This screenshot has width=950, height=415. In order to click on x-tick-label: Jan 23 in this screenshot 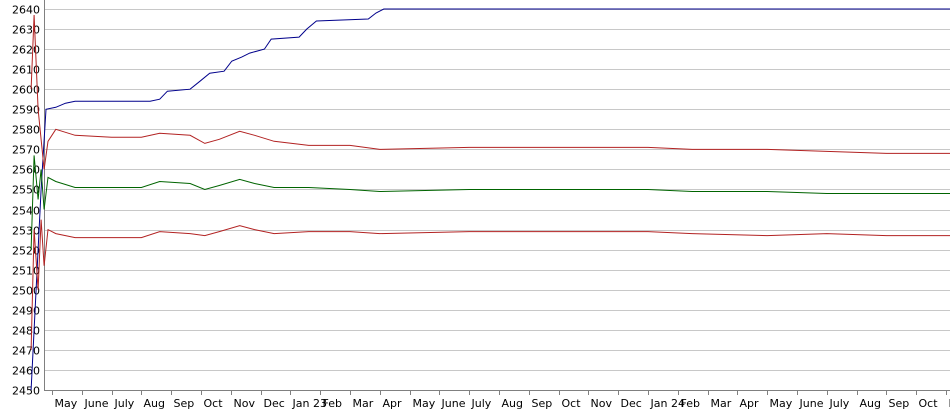, I will do `click(309, 403)`.